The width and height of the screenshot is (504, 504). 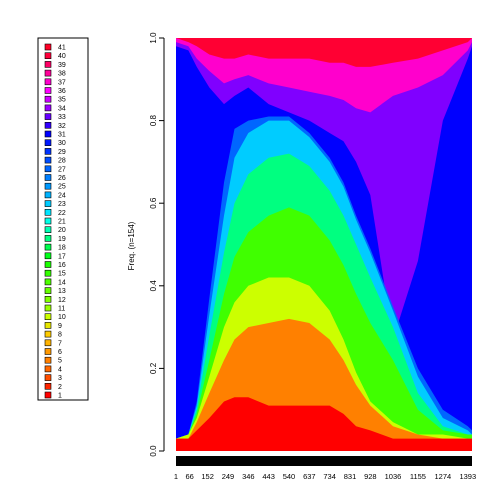 I want to click on legend-label: 23, so click(x=62, y=204).